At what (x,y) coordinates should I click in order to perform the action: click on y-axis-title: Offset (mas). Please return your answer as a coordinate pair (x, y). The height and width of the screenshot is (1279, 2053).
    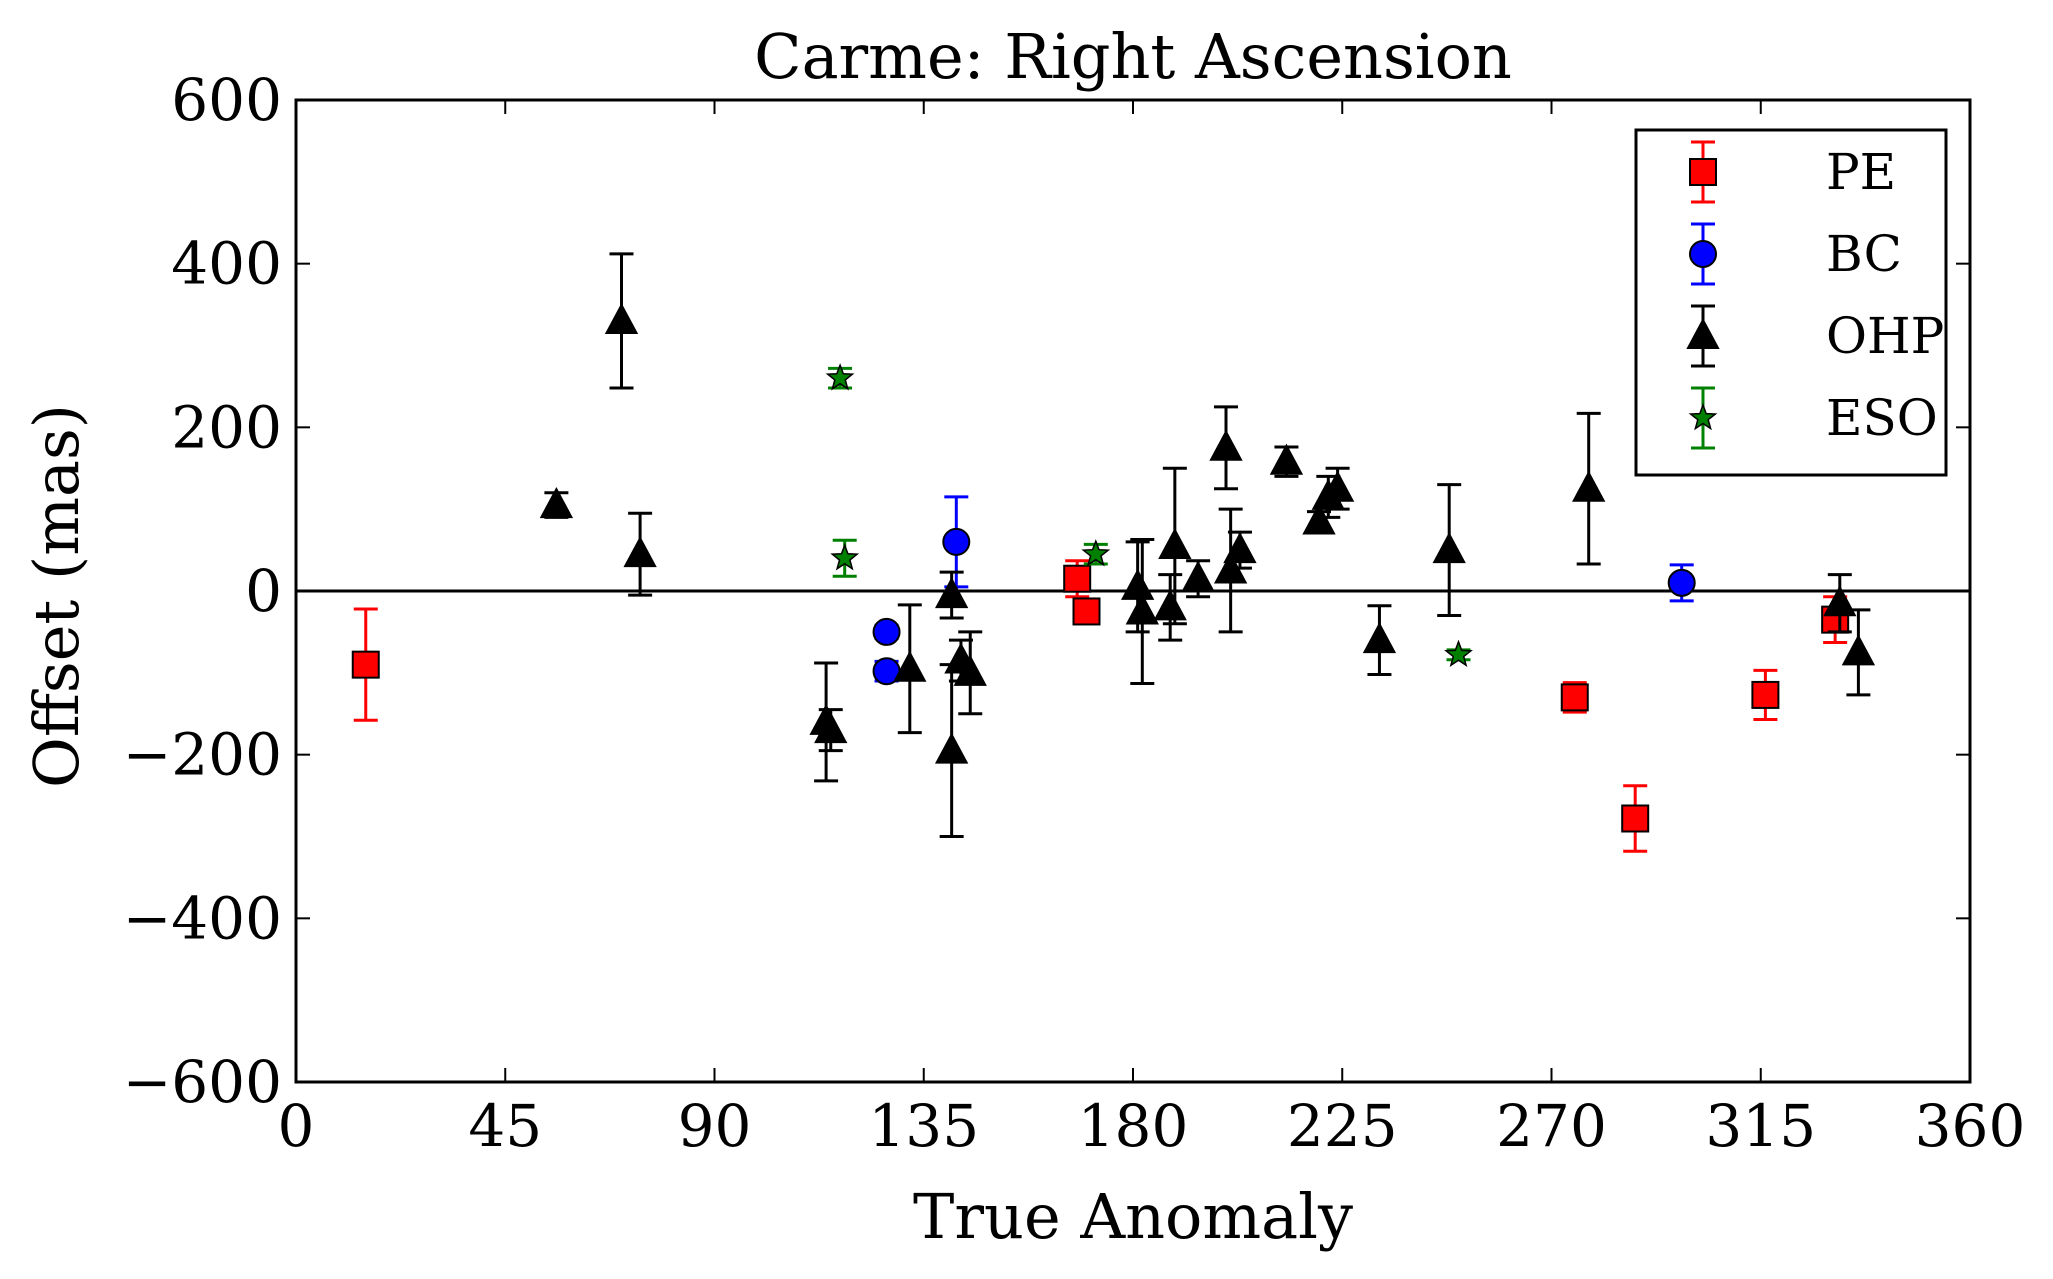
    Looking at the image, I should click on (56, 596).